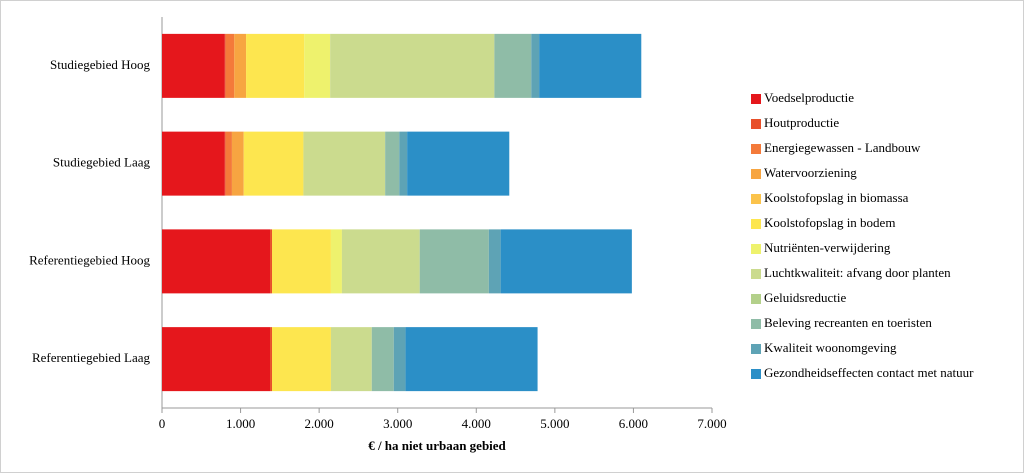 This screenshot has width=1024, height=473. What do you see at coordinates (801, 122) in the screenshot?
I see `legend-label: Houtproductie` at bounding box center [801, 122].